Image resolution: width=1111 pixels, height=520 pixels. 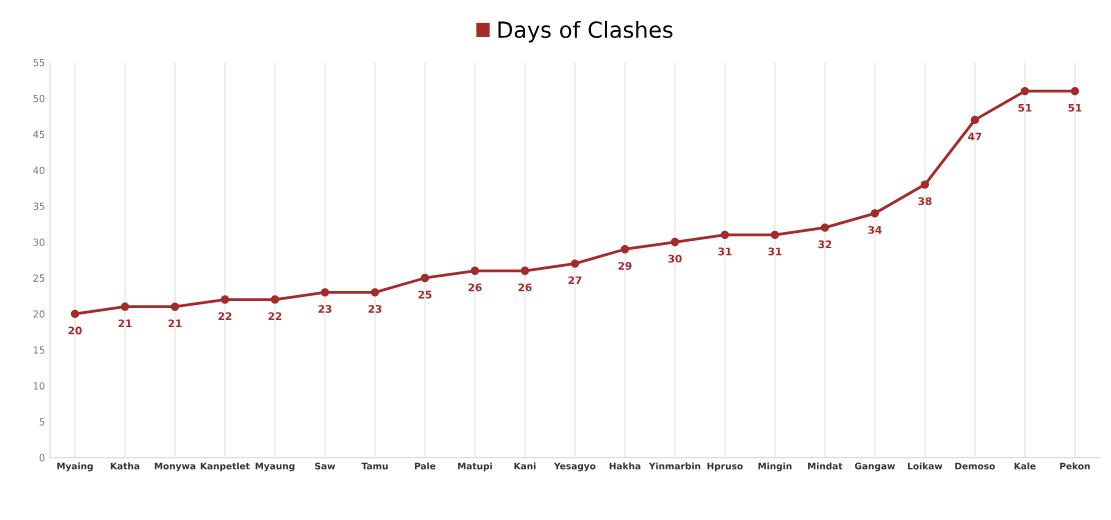 I want to click on x-tick-label: Gangaw, so click(x=875, y=467).